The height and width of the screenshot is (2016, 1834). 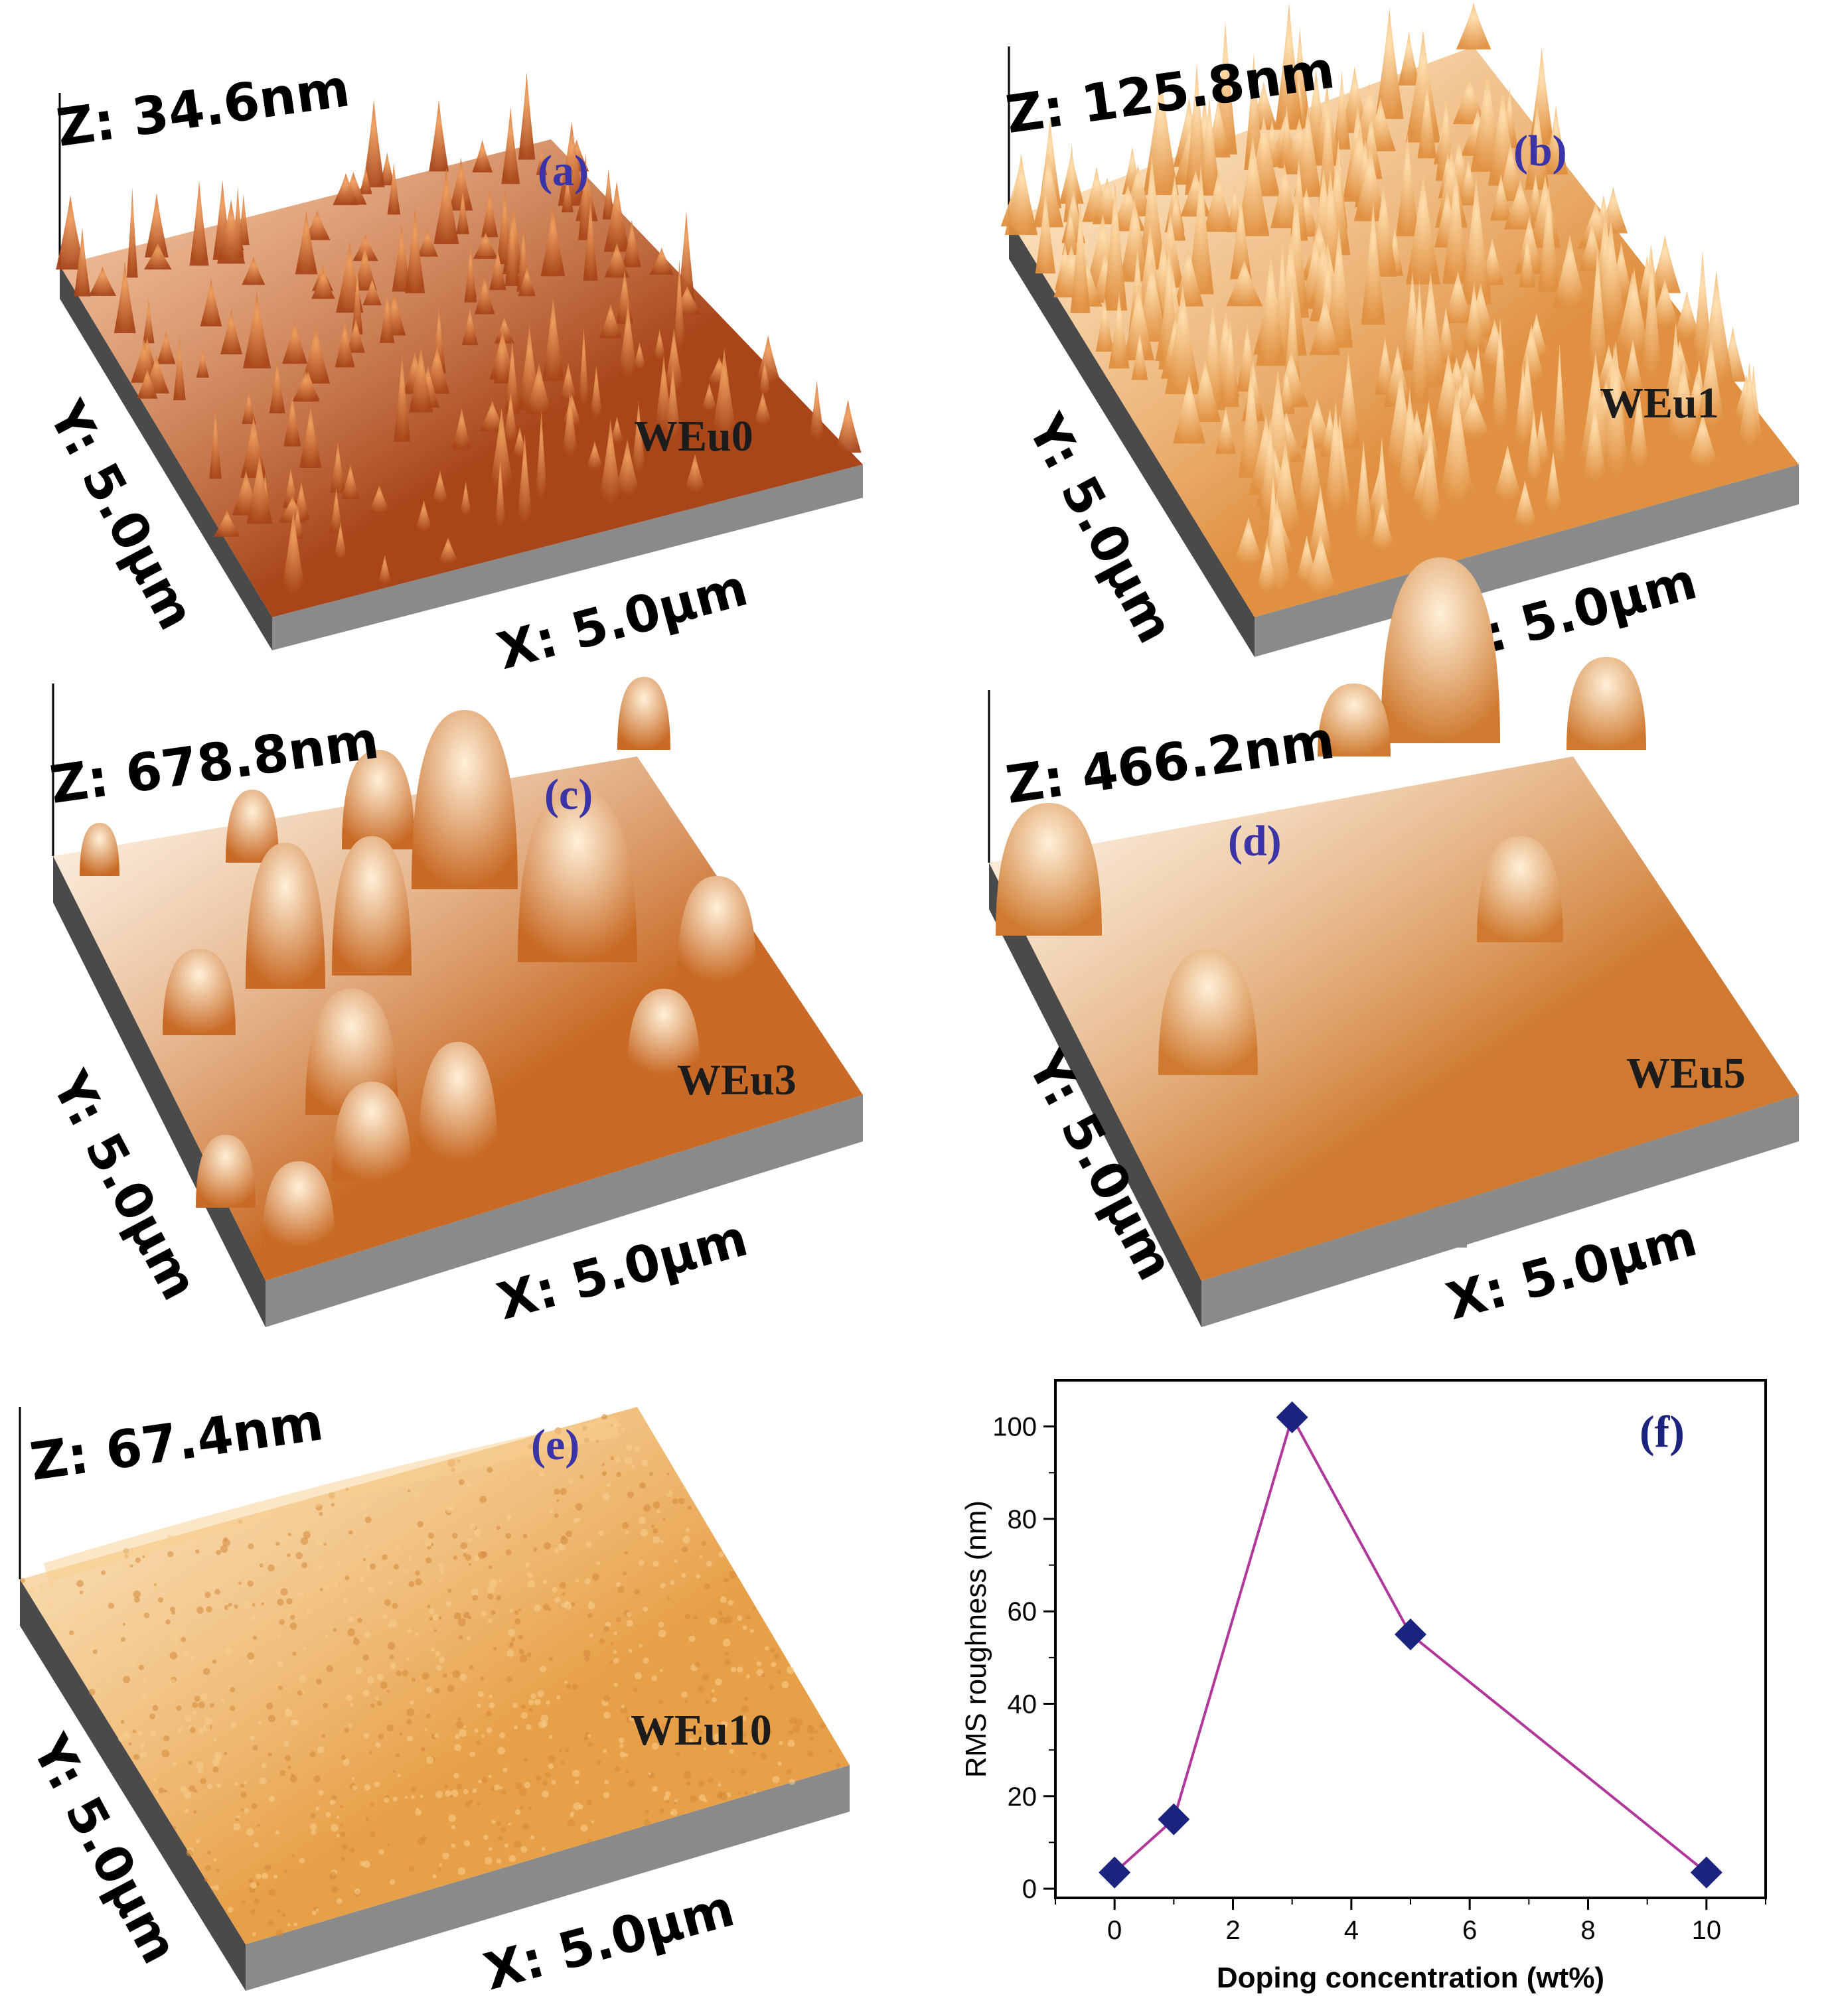 What do you see at coordinates (1659, 403) in the screenshot?
I see `sample-label: WEu1` at bounding box center [1659, 403].